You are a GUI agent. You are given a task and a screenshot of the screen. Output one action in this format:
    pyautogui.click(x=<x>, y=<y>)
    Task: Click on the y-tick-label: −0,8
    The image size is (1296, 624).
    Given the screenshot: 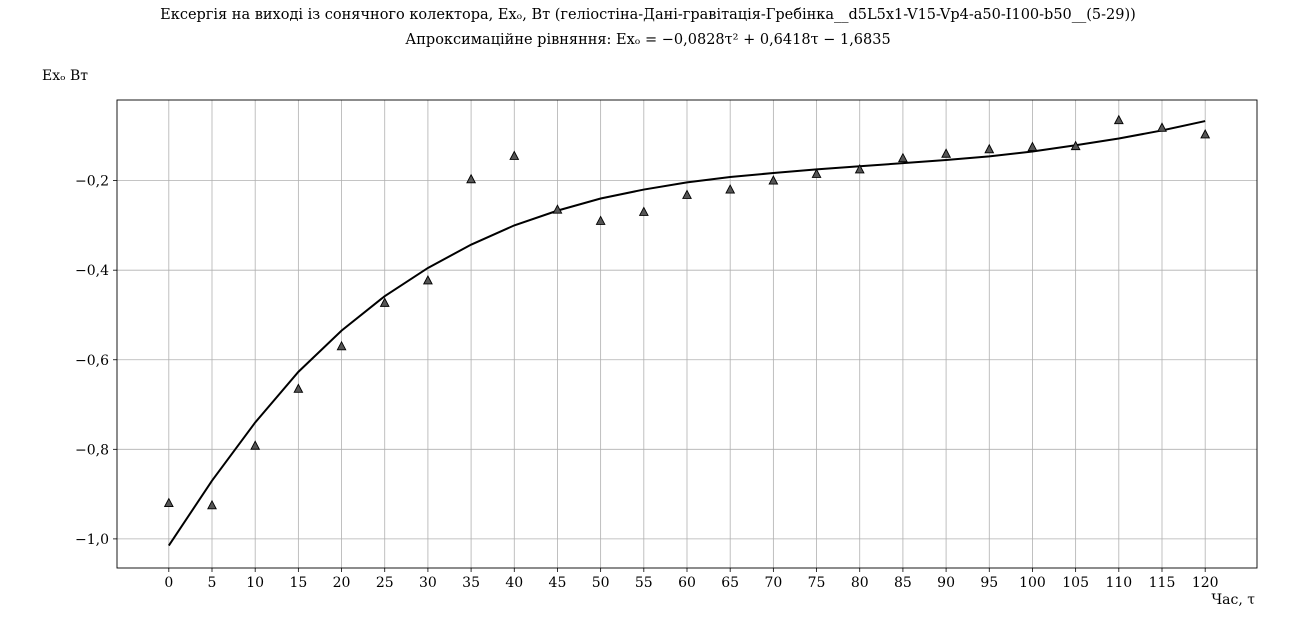 What is the action you would take?
    pyautogui.click(x=92, y=450)
    